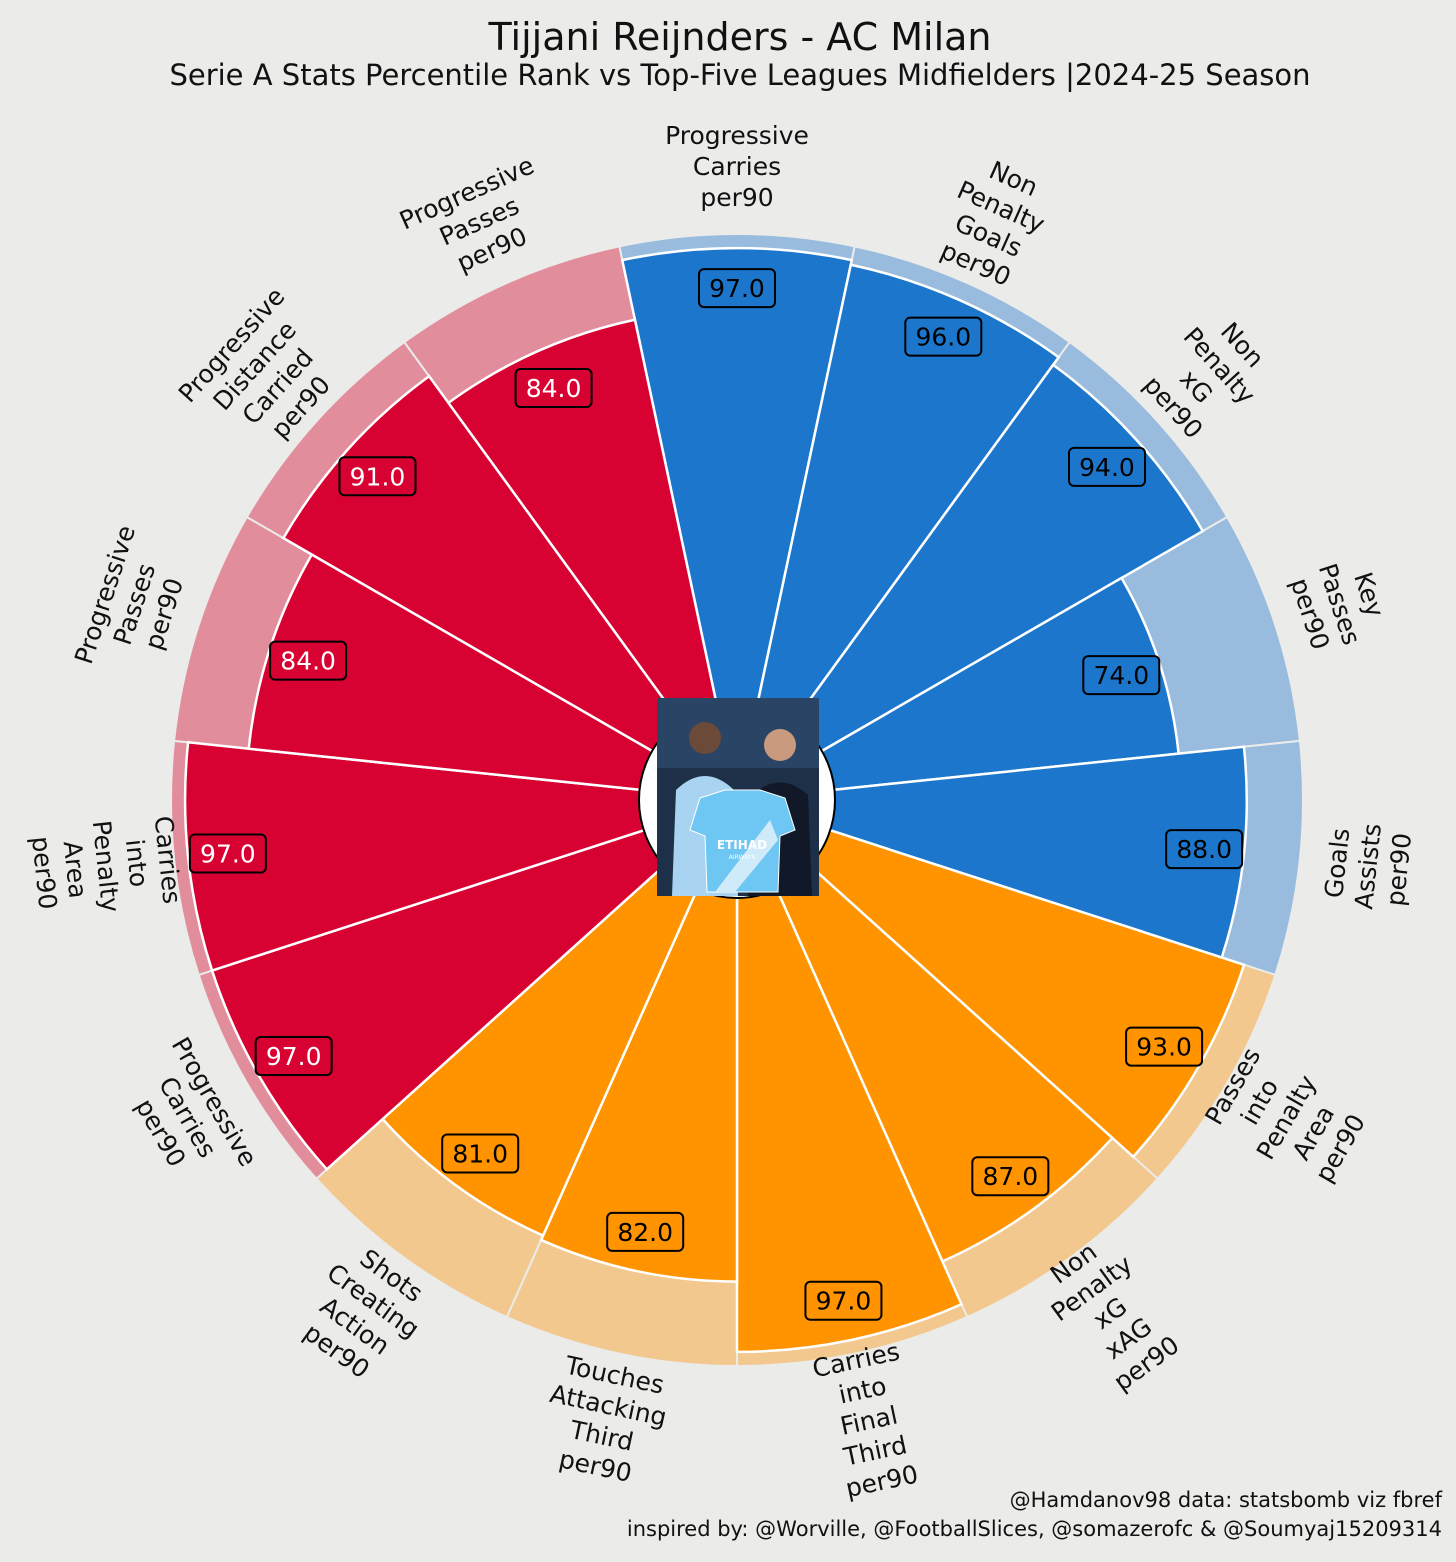  I want to click on value-label-5: 93.0, so click(1164, 1046).